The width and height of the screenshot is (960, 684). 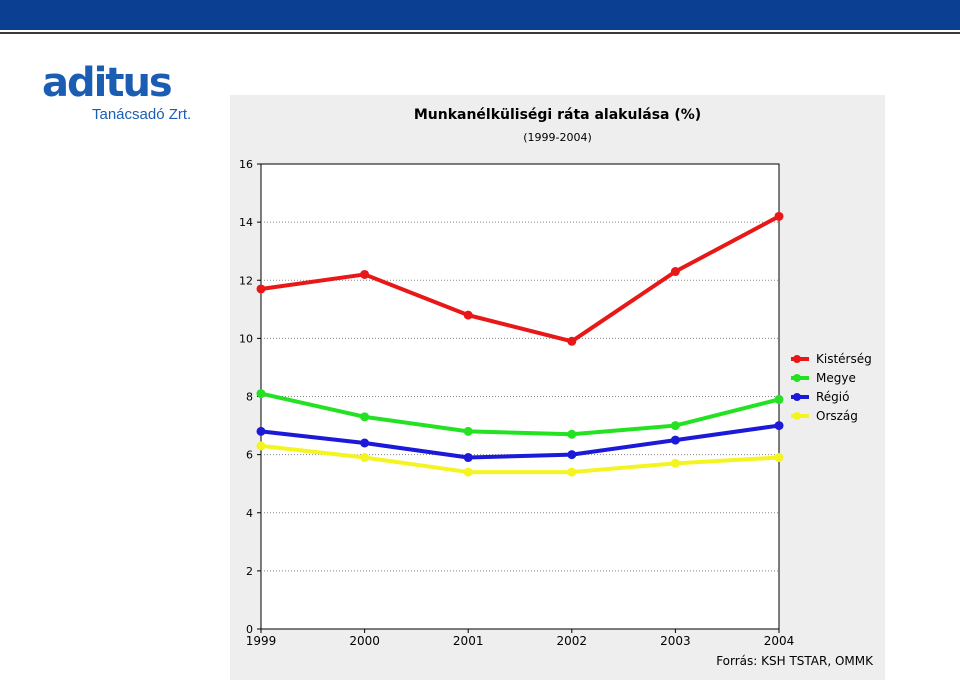 I want to click on y-tick-label: 0, so click(x=249, y=629).